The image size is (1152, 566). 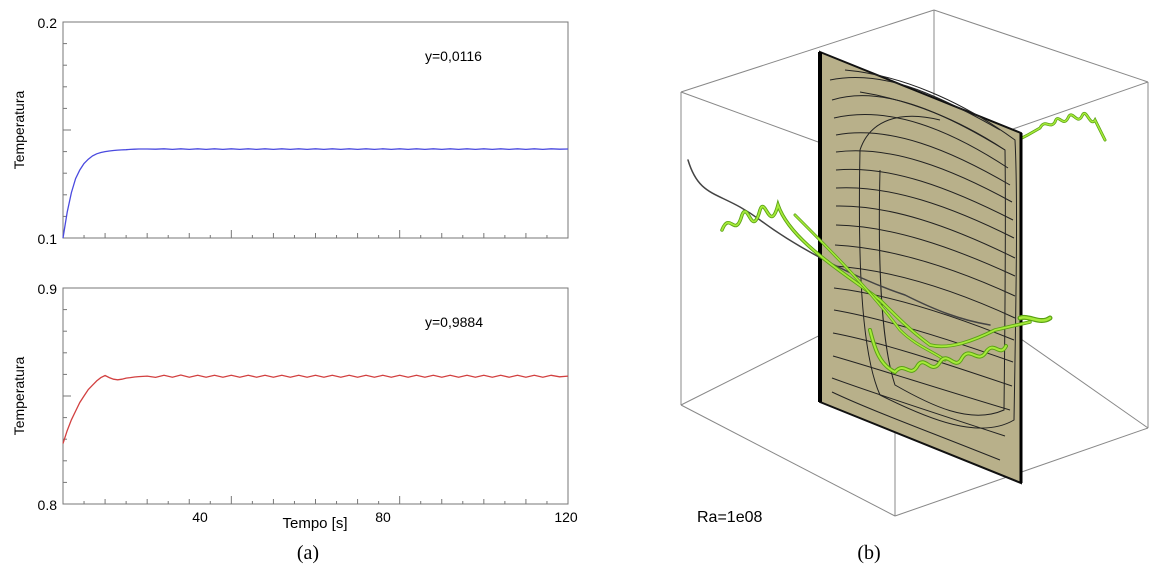 I want to click on y-axis-label-bottom: Temperatura, so click(x=19, y=395).